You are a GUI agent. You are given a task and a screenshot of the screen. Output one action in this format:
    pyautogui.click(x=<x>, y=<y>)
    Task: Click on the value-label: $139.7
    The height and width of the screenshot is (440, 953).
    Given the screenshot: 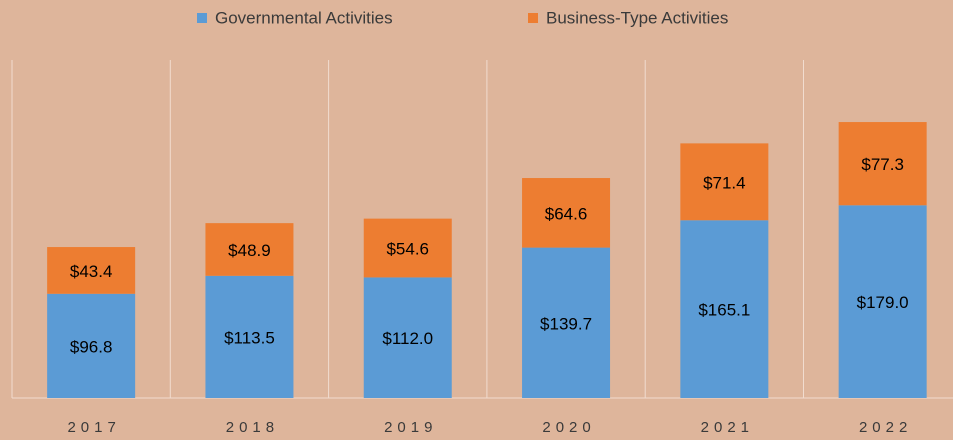 What is the action you would take?
    pyautogui.click(x=566, y=323)
    